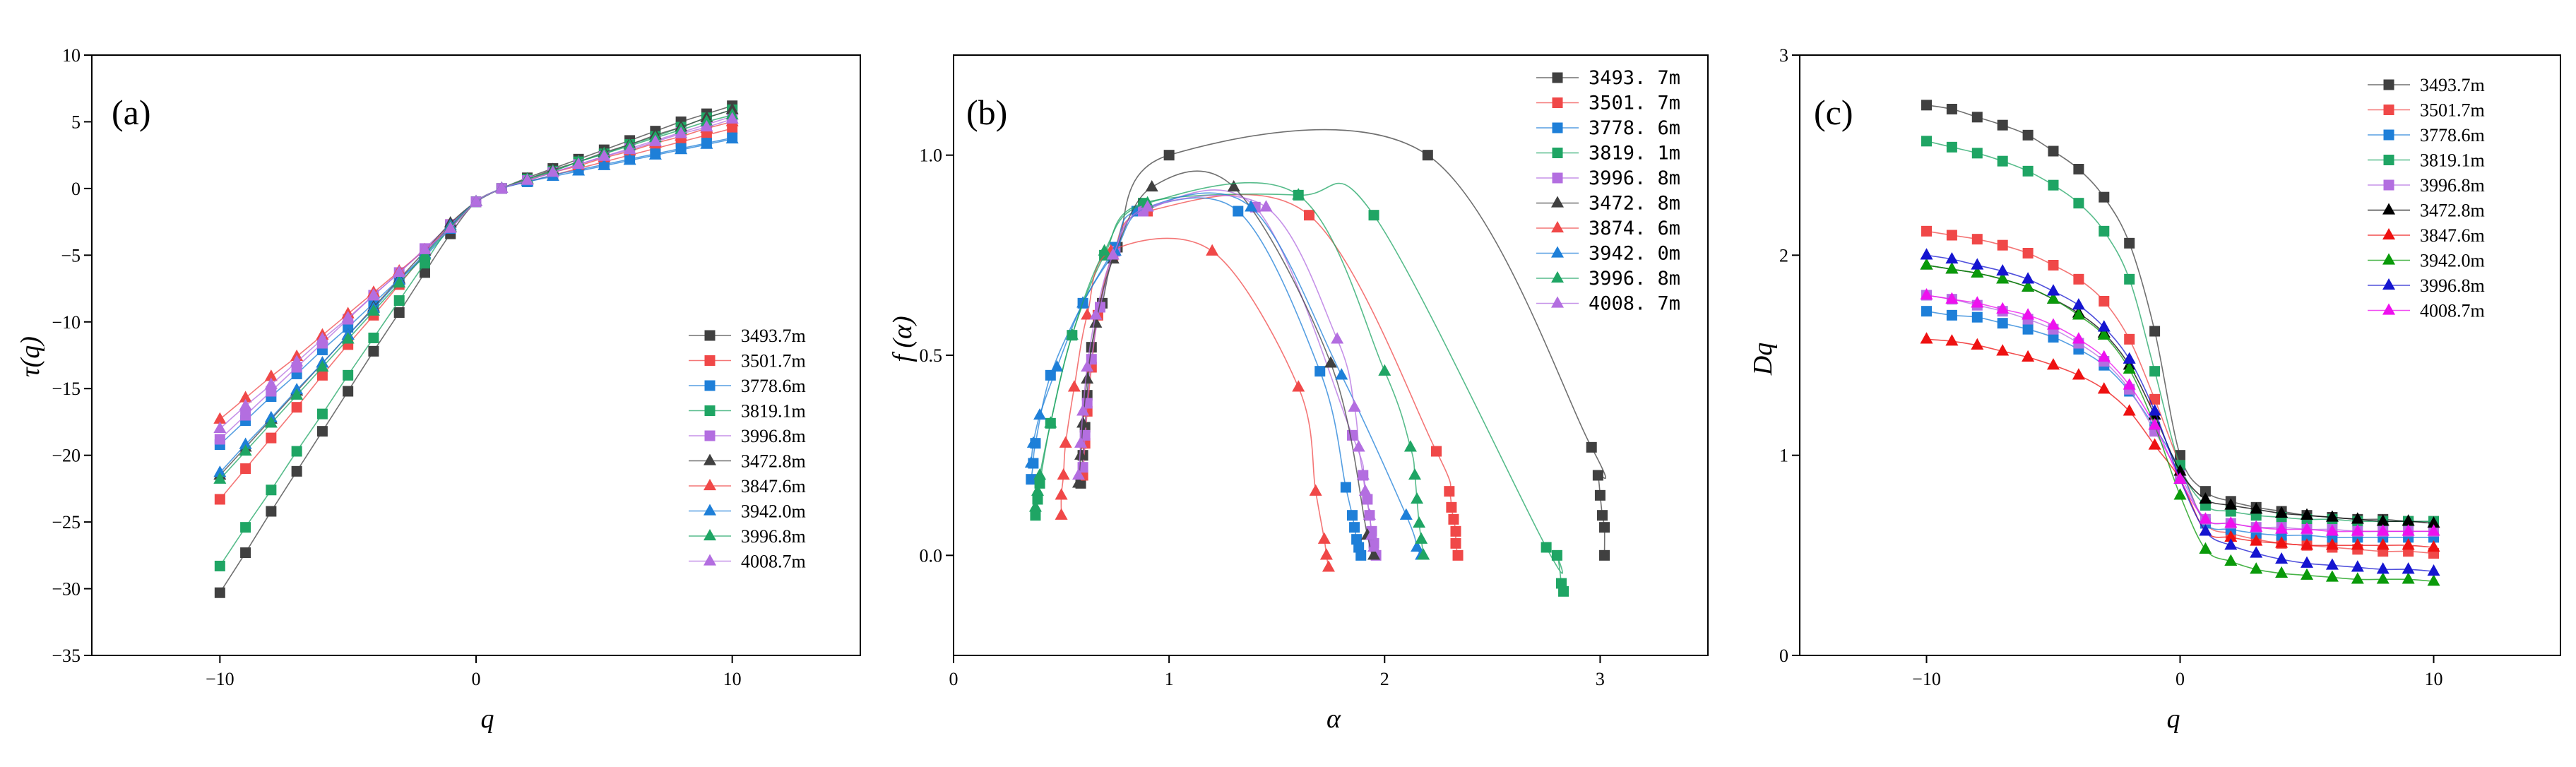 The height and width of the screenshot is (767, 2576). Describe the element at coordinates (931, 555) in the screenshot. I see `y-tick-label: 0.0` at that location.